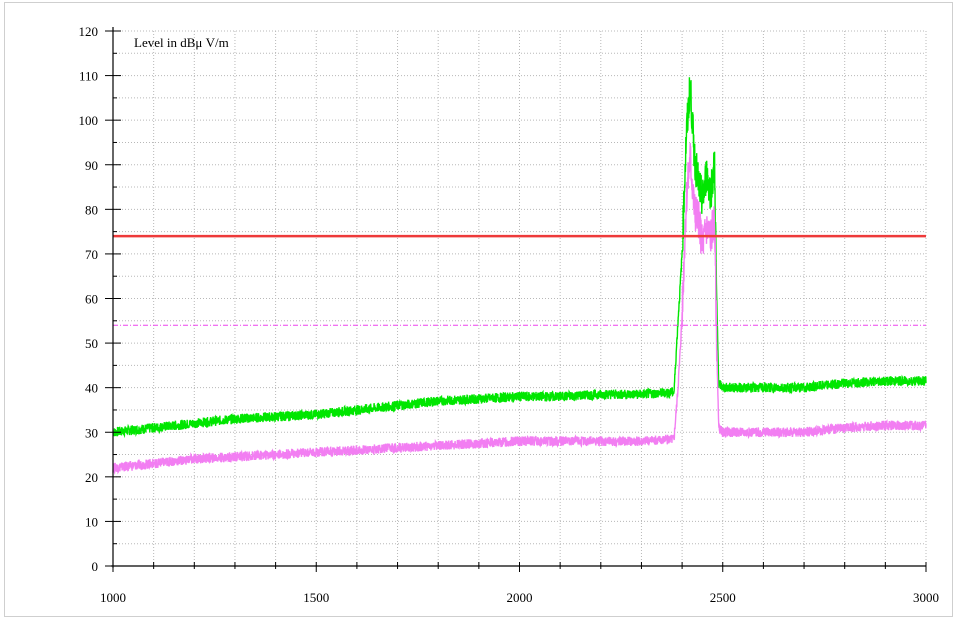  What do you see at coordinates (91, 209) in the screenshot?
I see `y-tick-label: 80` at bounding box center [91, 209].